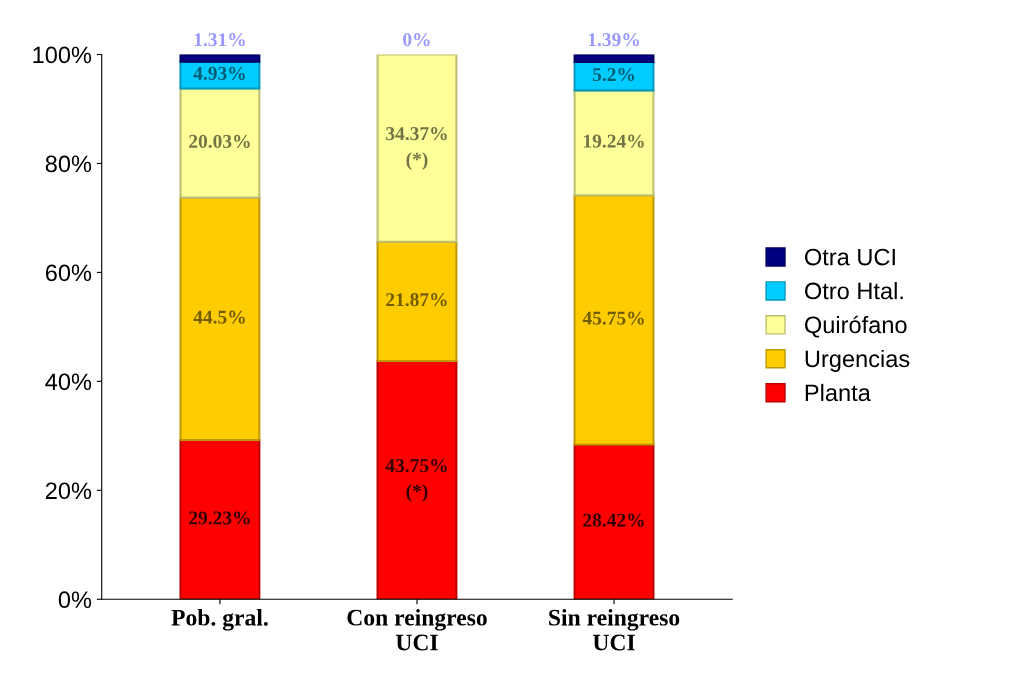 The width and height of the screenshot is (1017, 681). Describe the element at coordinates (856, 326) in the screenshot. I see `legend-label: Quirófano` at that location.